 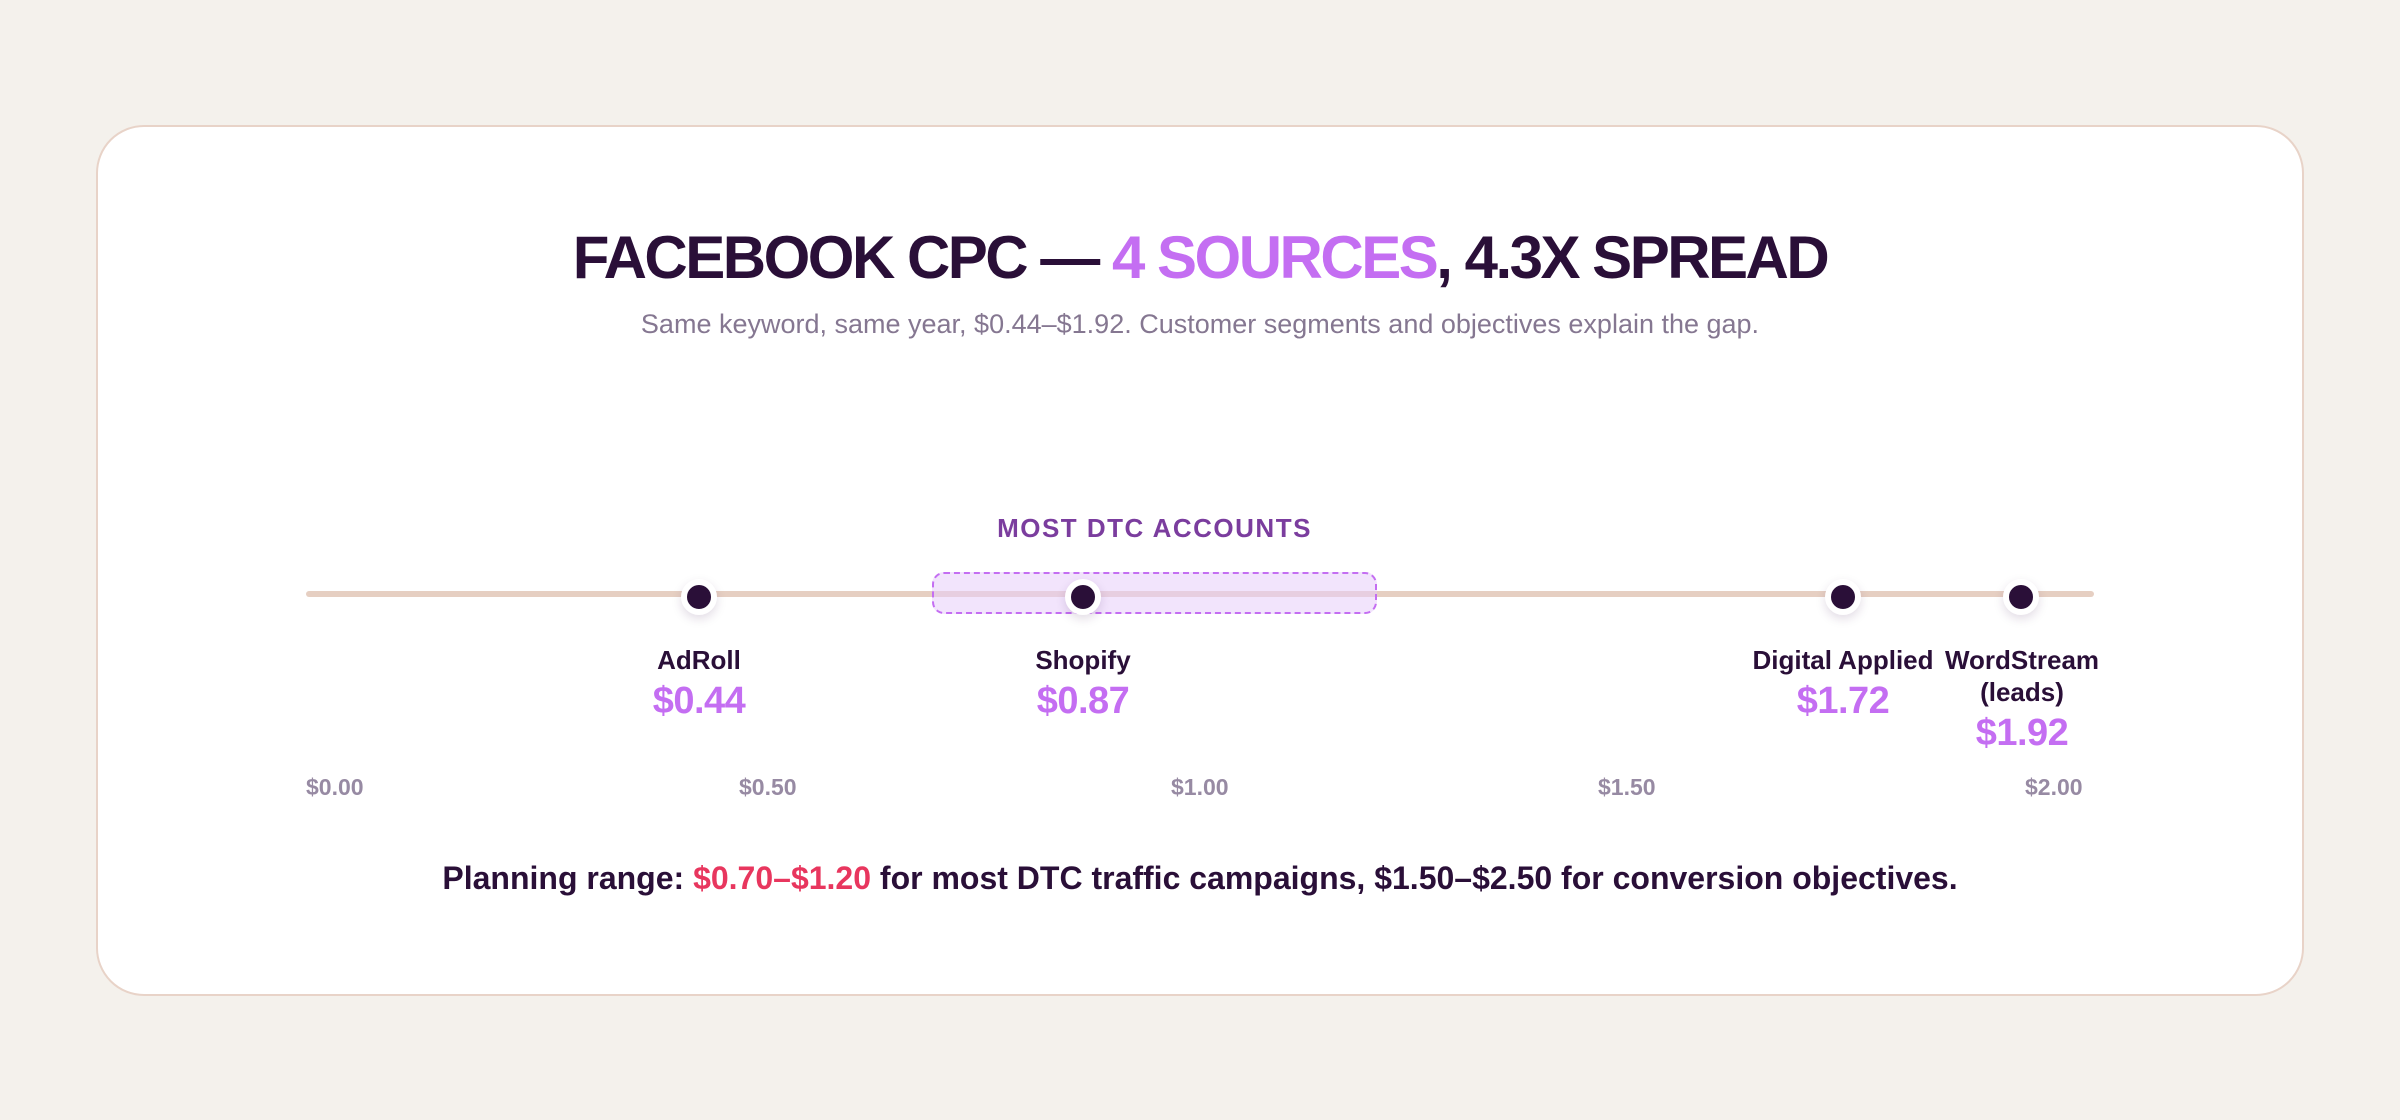 I want to click on point-value-adroll: $0.44, so click(x=699, y=701).